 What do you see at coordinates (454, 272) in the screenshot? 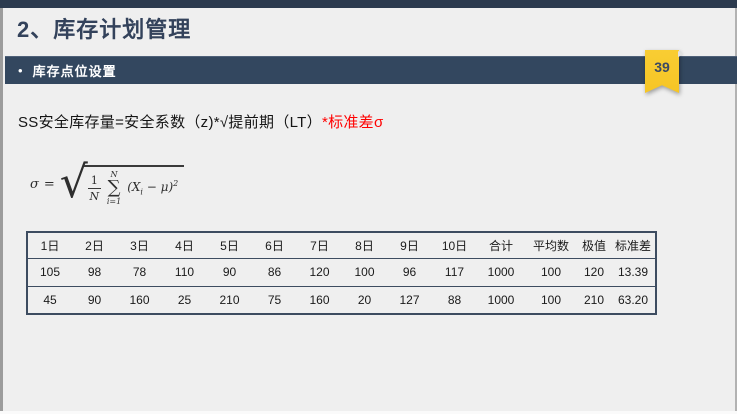
I see `table-cell: 117` at bounding box center [454, 272].